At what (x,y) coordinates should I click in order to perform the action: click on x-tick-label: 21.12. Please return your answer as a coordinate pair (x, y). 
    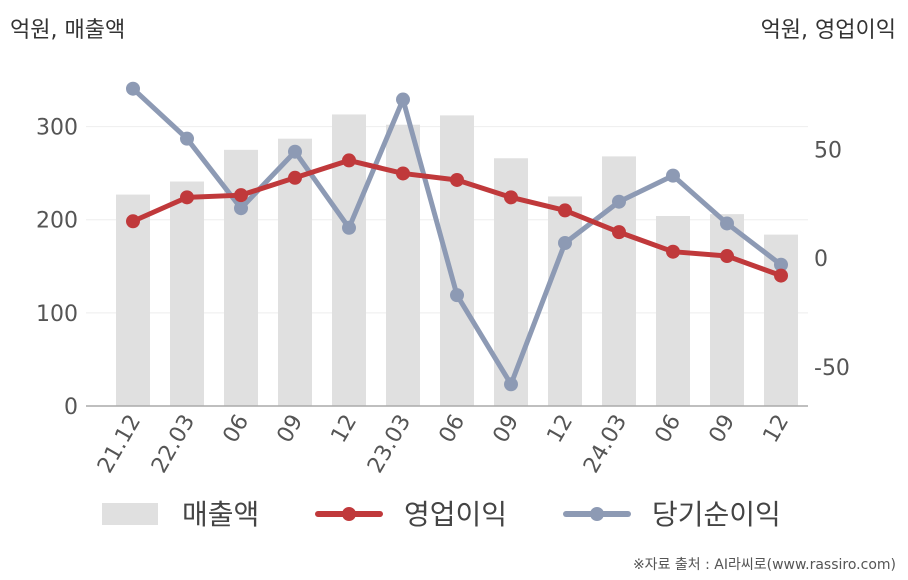
    Looking at the image, I should click on (119, 444).